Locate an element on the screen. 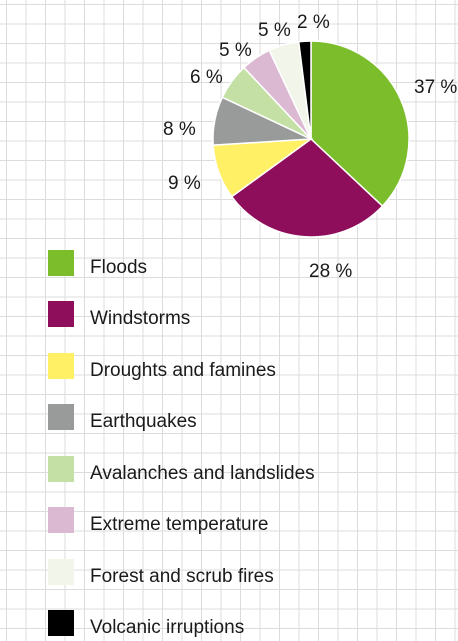 The width and height of the screenshot is (458, 641). pct-label-droughts: 9 % is located at coordinates (184, 183).